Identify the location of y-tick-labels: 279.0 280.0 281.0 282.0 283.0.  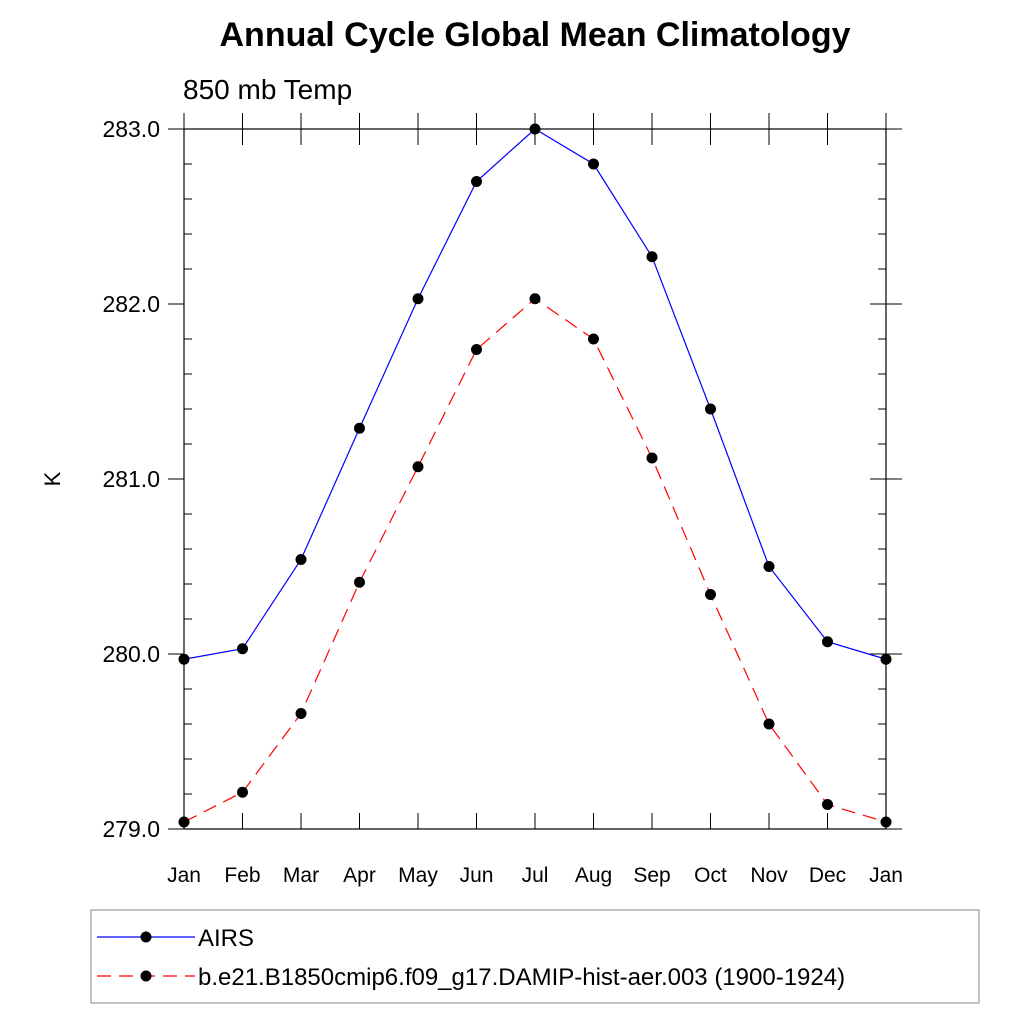
(131, 479).